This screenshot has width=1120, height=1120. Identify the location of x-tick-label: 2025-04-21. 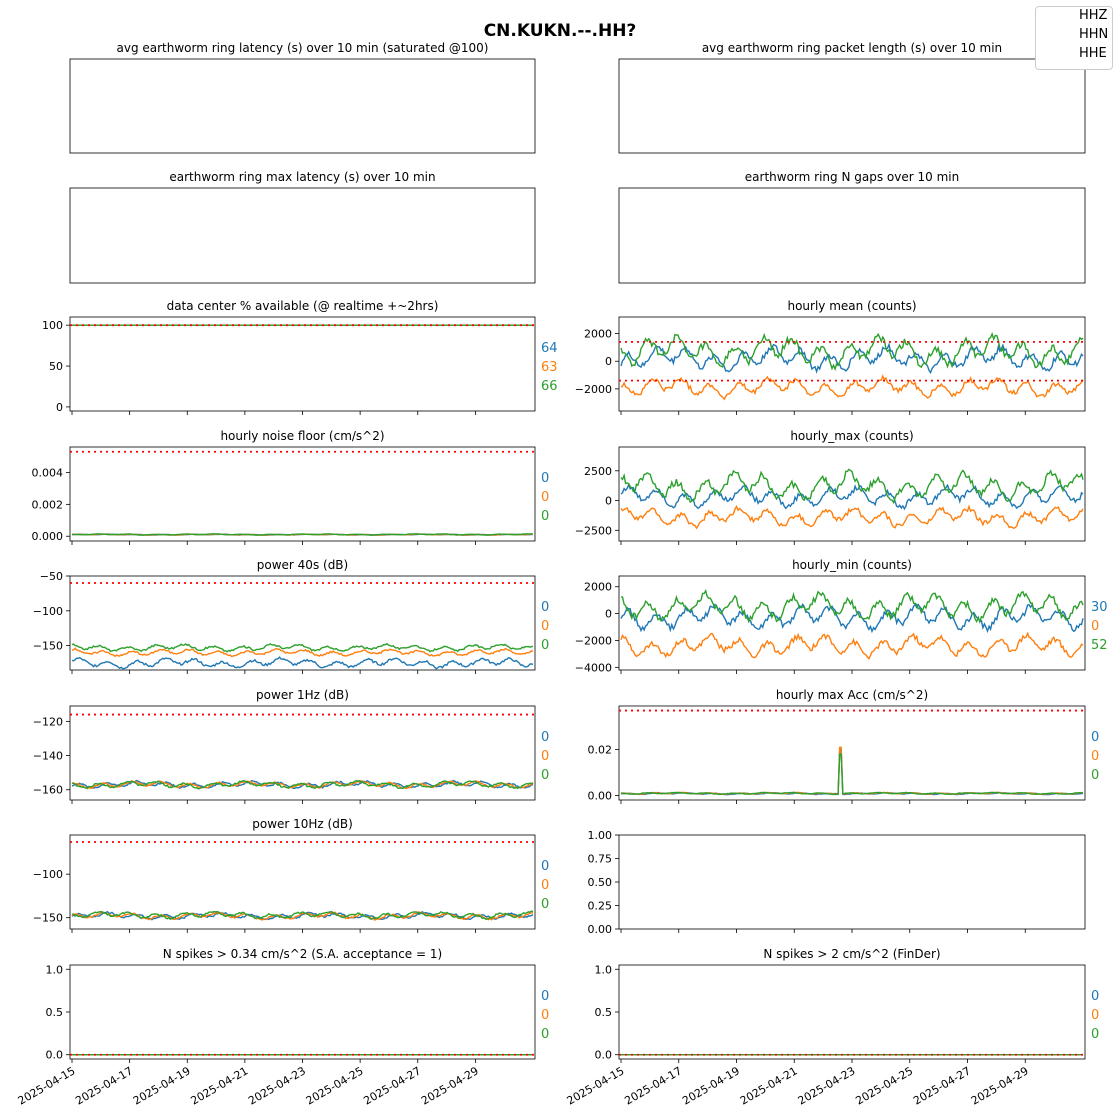
(769, 1085).